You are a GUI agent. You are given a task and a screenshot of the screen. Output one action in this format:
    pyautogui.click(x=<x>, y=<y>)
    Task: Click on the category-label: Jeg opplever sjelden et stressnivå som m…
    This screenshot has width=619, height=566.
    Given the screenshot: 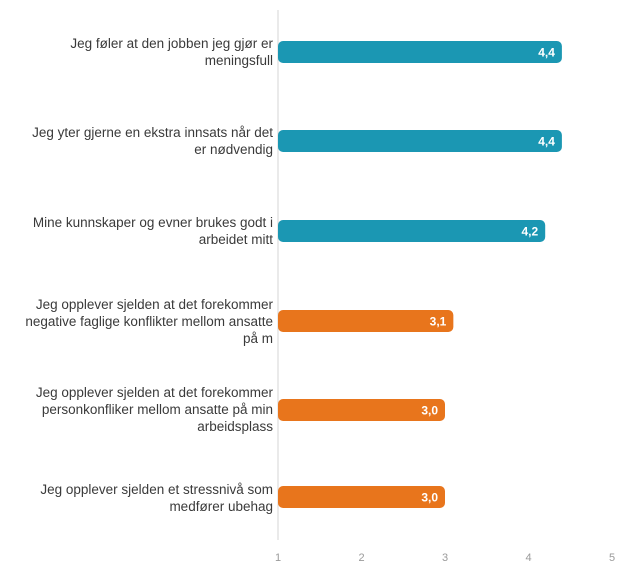 What is the action you would take?
    pyautogui.click(x=156, y=498)
    